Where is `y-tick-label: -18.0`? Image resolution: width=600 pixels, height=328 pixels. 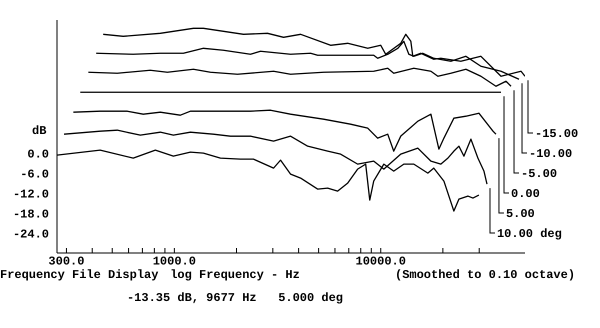
y-tick-label: -18.0 is located at coordinates (30, 214).